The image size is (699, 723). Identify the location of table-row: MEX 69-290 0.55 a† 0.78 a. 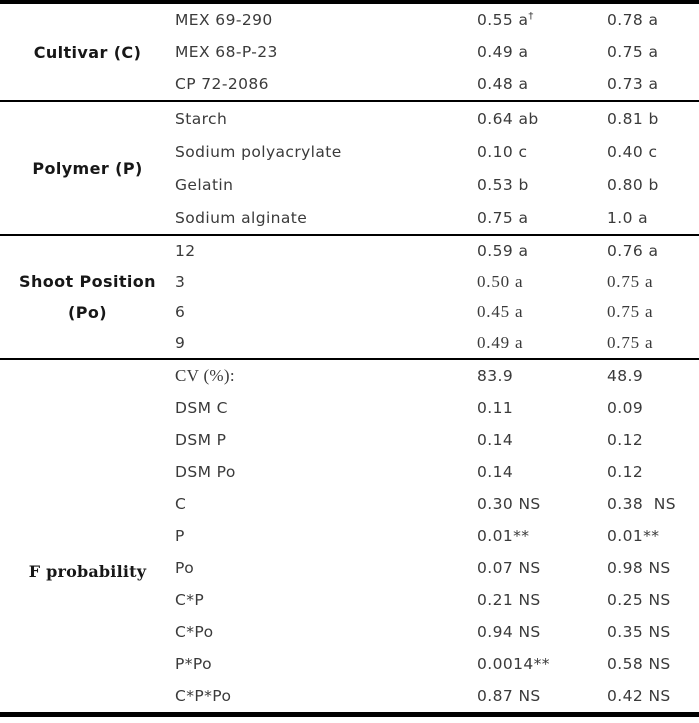
(437, 20).